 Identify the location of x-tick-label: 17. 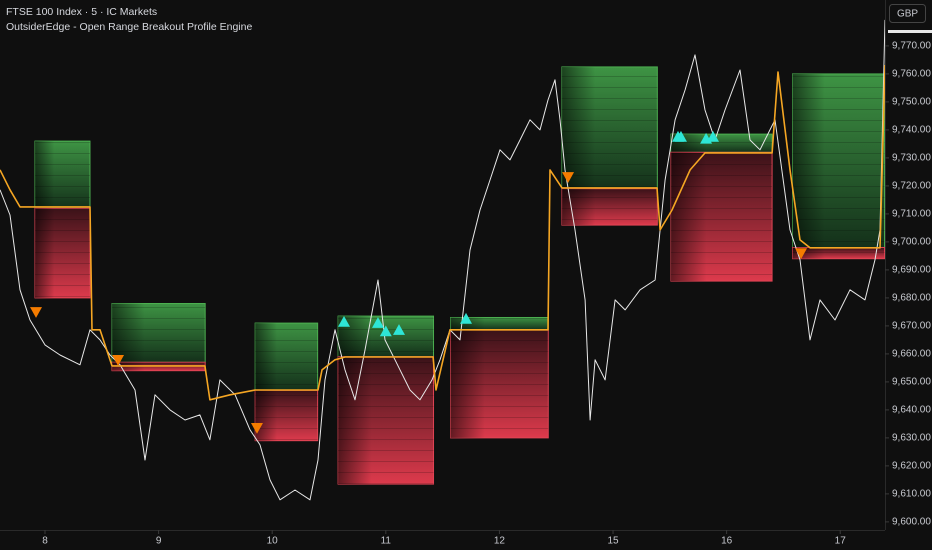
(841, 541).